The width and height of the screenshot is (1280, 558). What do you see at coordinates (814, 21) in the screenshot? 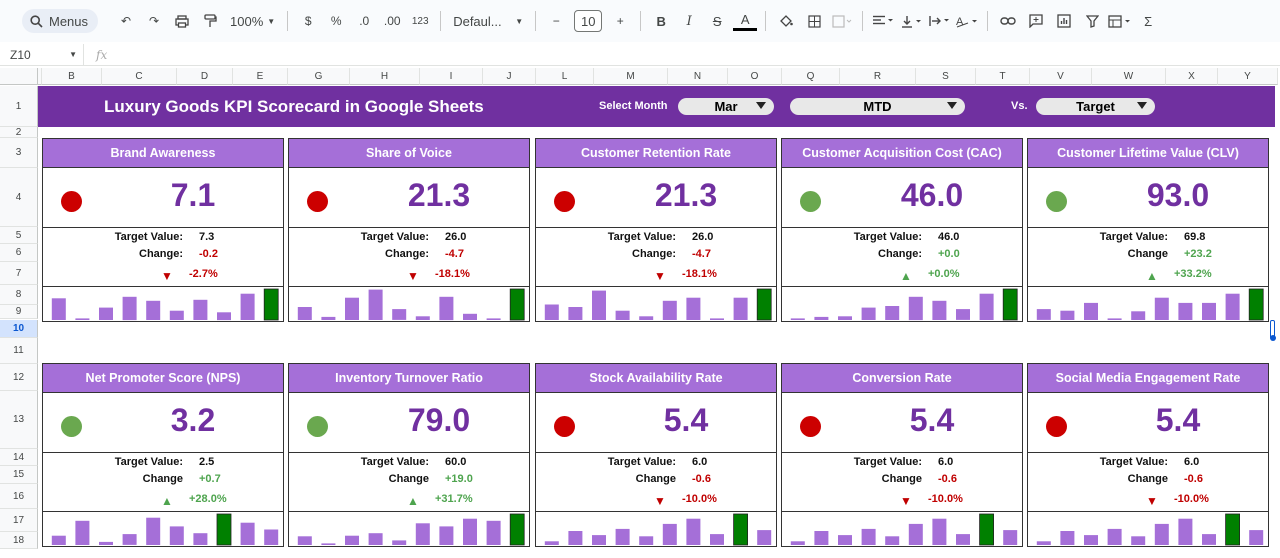
I see `borders-icon` at bounding box center [814, 21].